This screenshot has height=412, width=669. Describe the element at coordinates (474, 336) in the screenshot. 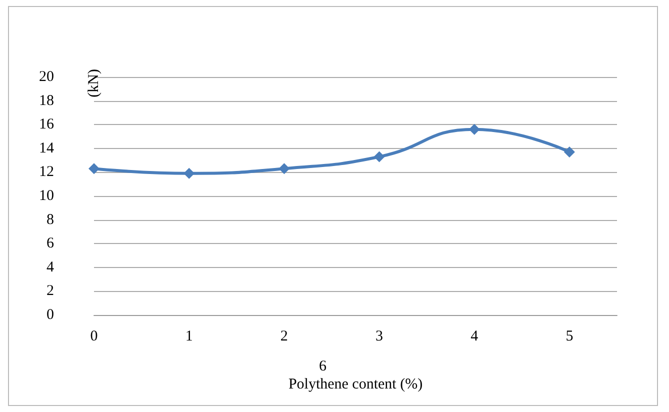

I see `x-tick-label: 4` at that location.